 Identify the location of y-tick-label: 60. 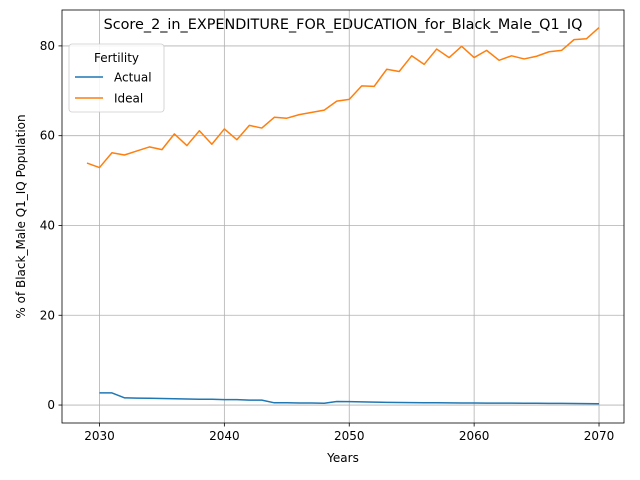
(47, 136).